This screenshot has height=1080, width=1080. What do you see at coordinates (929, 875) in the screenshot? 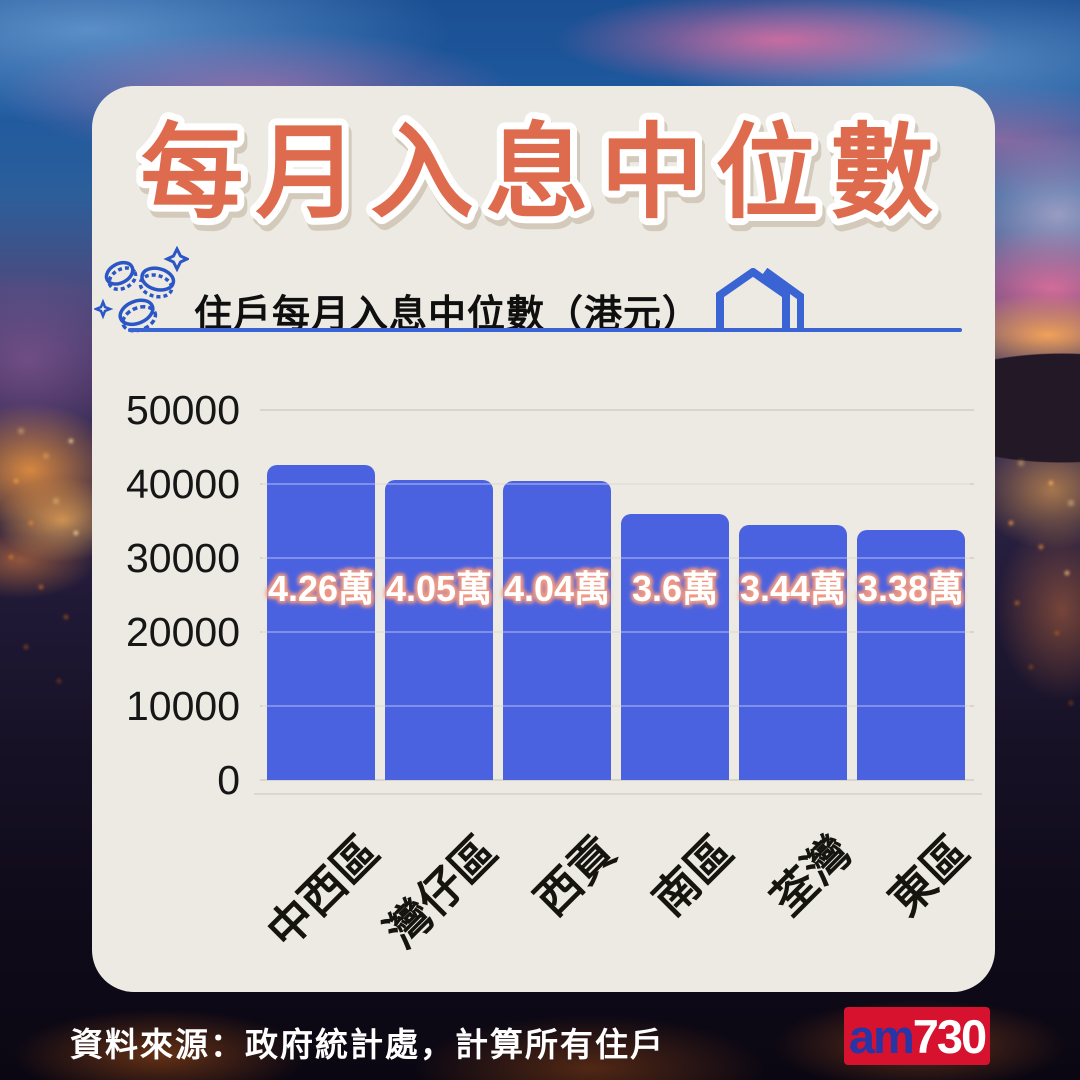
I see `x-category-label: 東區` at bounding box center [929, 875].